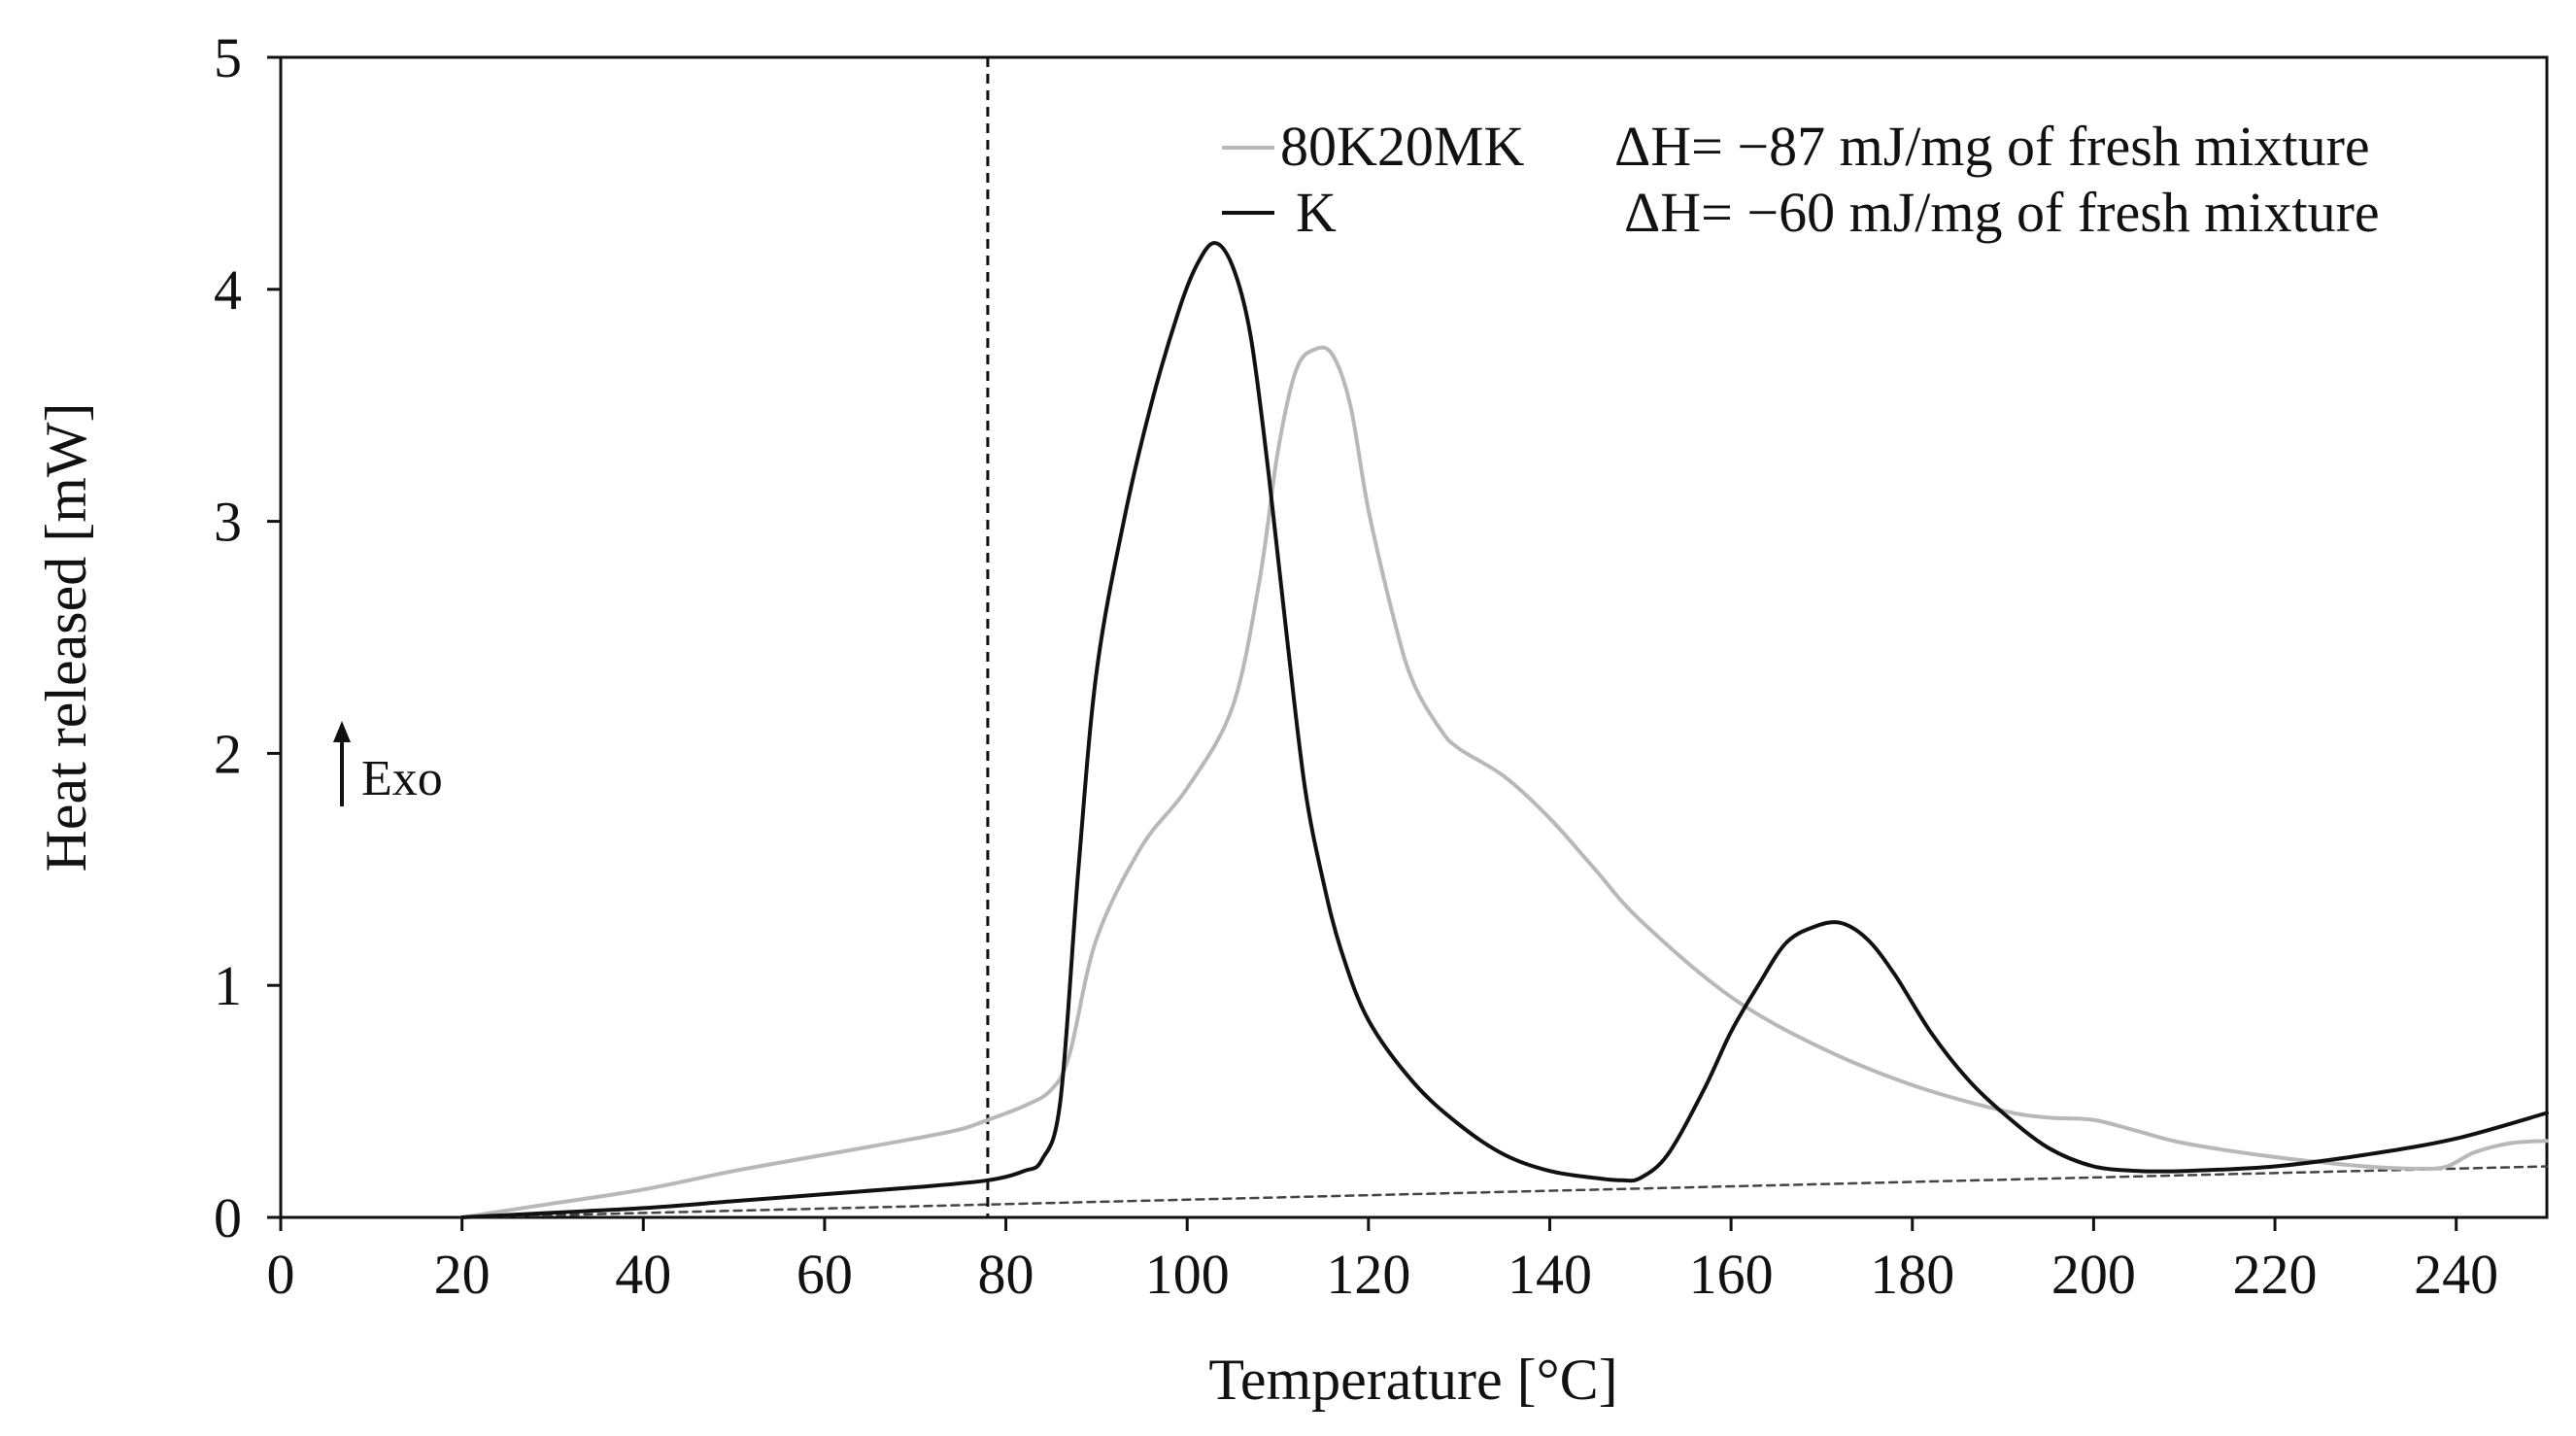 The width and height of the screenshot is (2576, 1436). I want to click on y-tick-label: 4, so click(228, 290).